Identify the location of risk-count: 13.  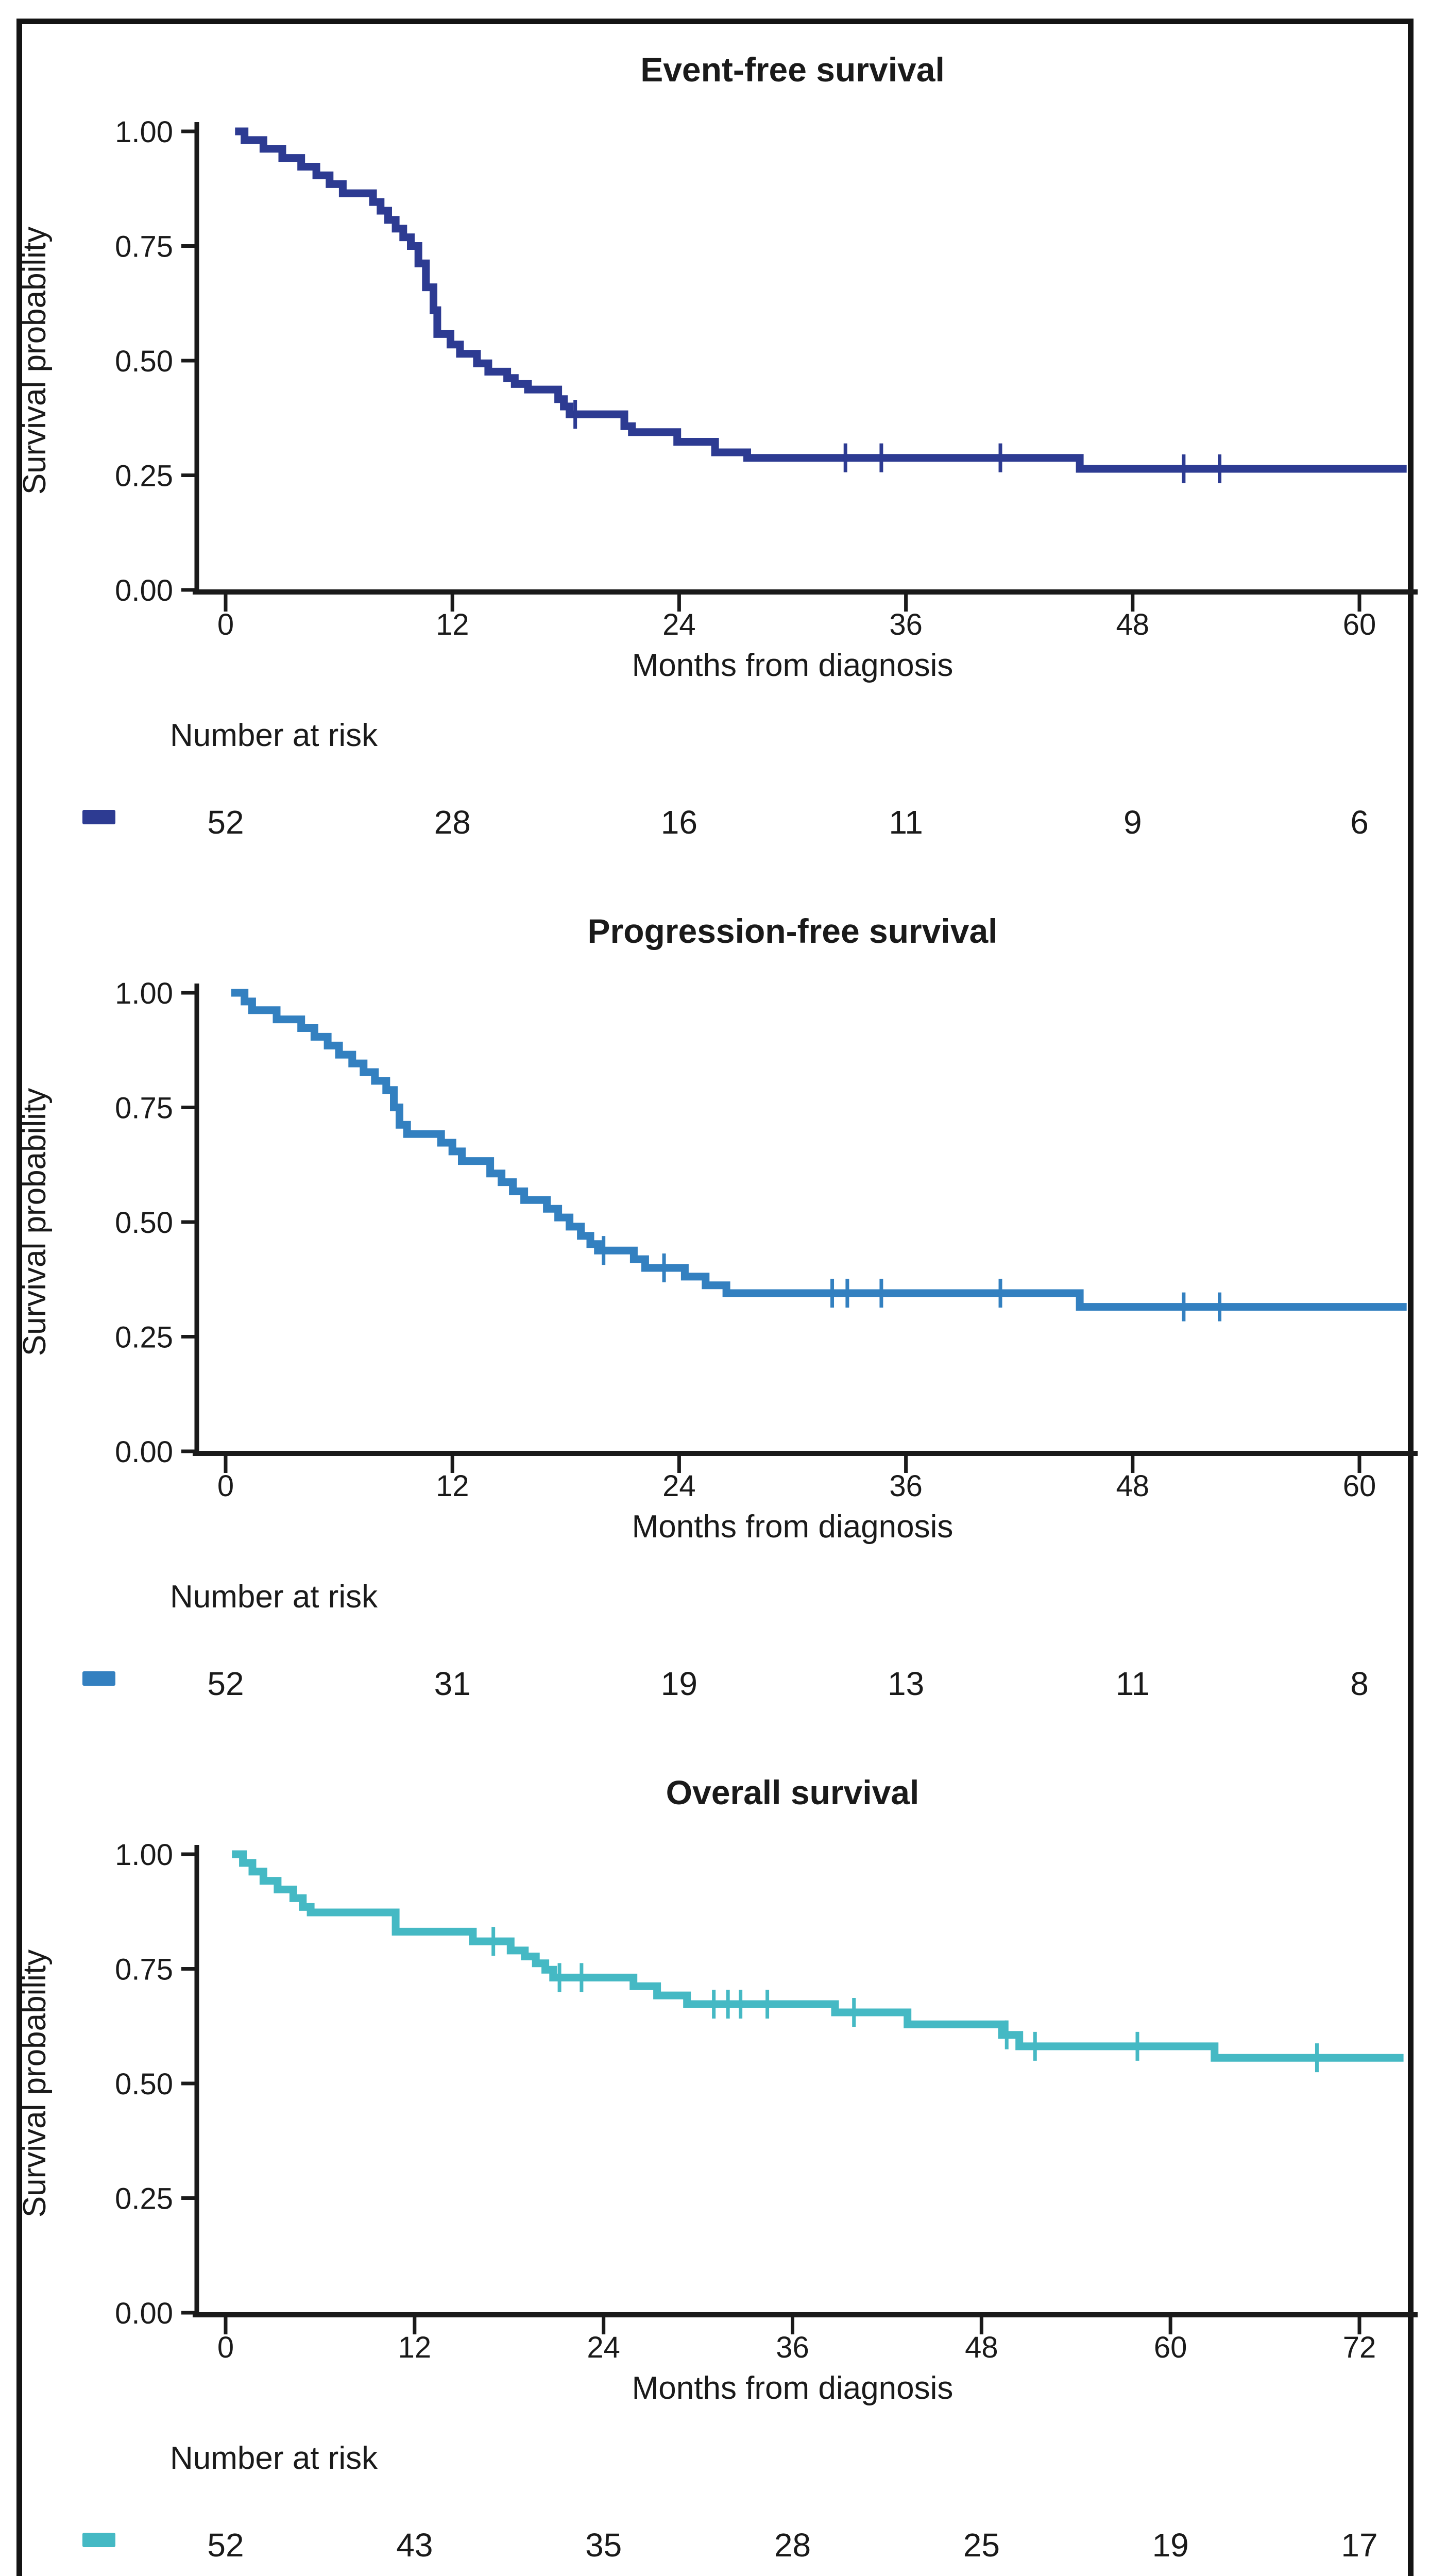
(906, 1683).